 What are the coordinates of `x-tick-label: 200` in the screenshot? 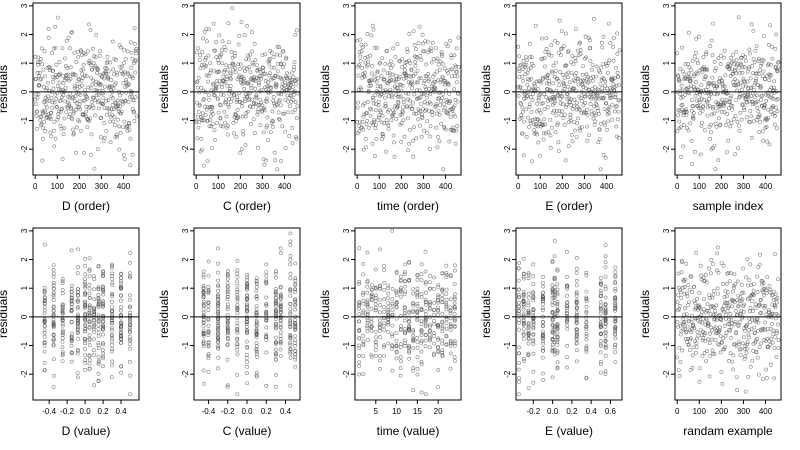 It's located at (80, 186).